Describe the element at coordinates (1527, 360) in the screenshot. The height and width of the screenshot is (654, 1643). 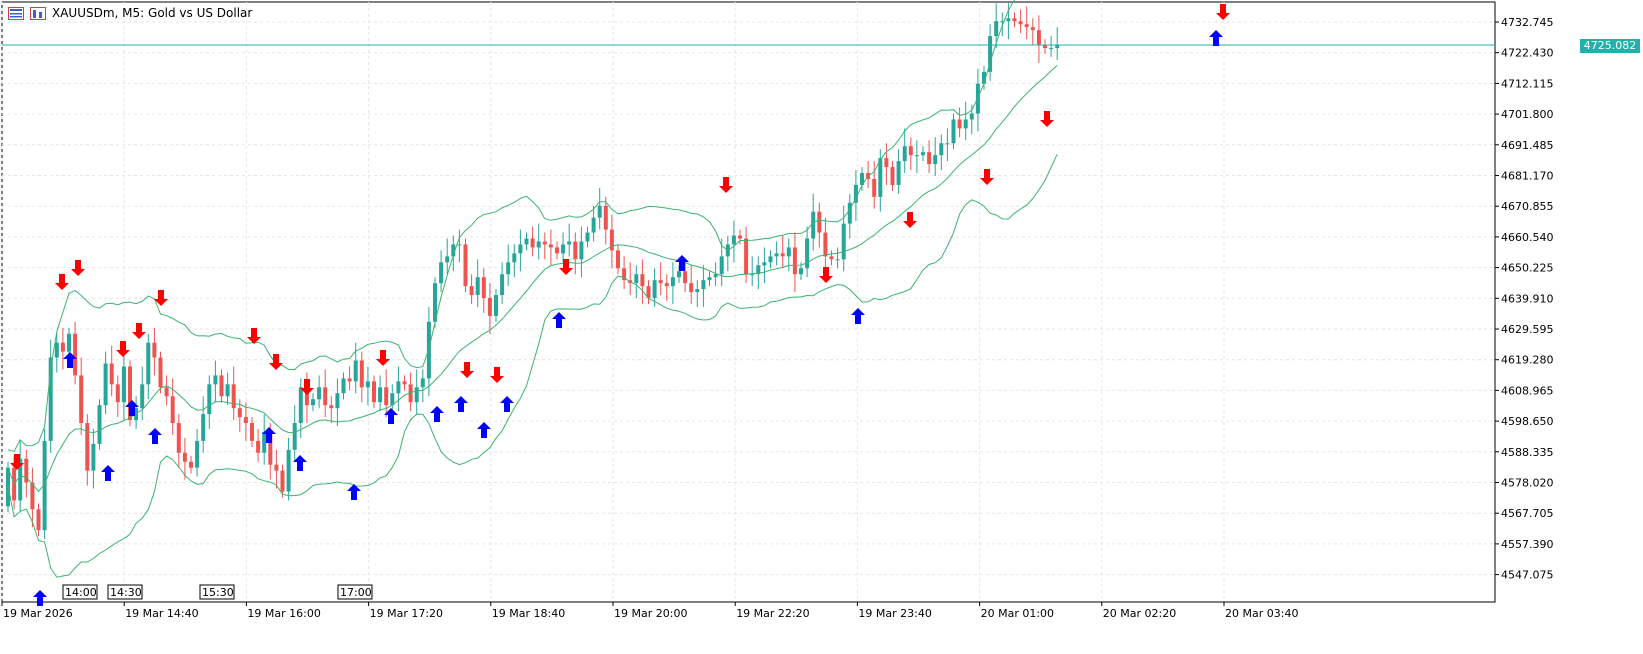
I see `y-tick-label: 4619.280` at that location.